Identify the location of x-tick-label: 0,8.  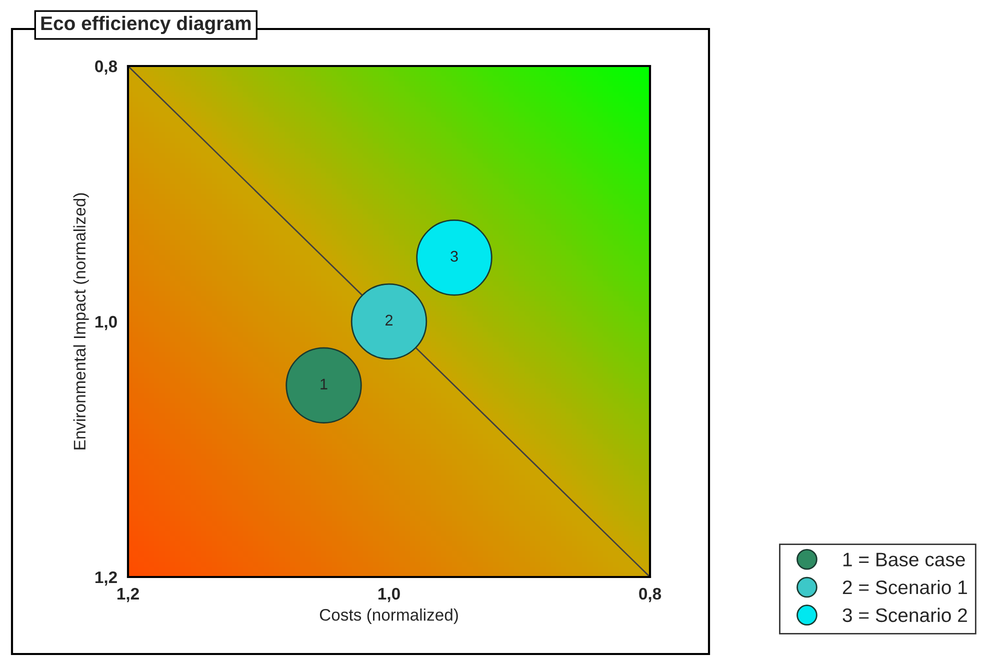
(650, 595).